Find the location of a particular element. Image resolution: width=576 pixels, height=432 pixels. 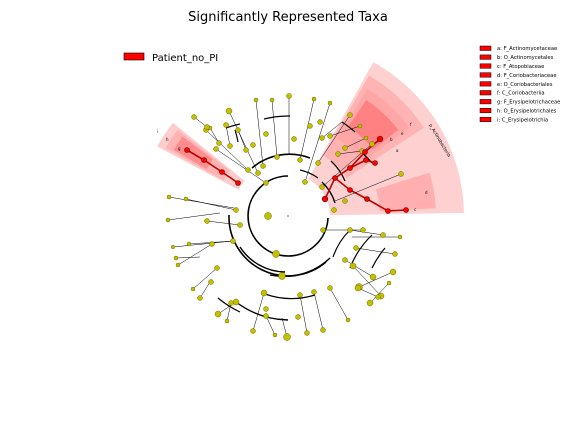

clade-letter-f: f is located at coordinates (411, 124).